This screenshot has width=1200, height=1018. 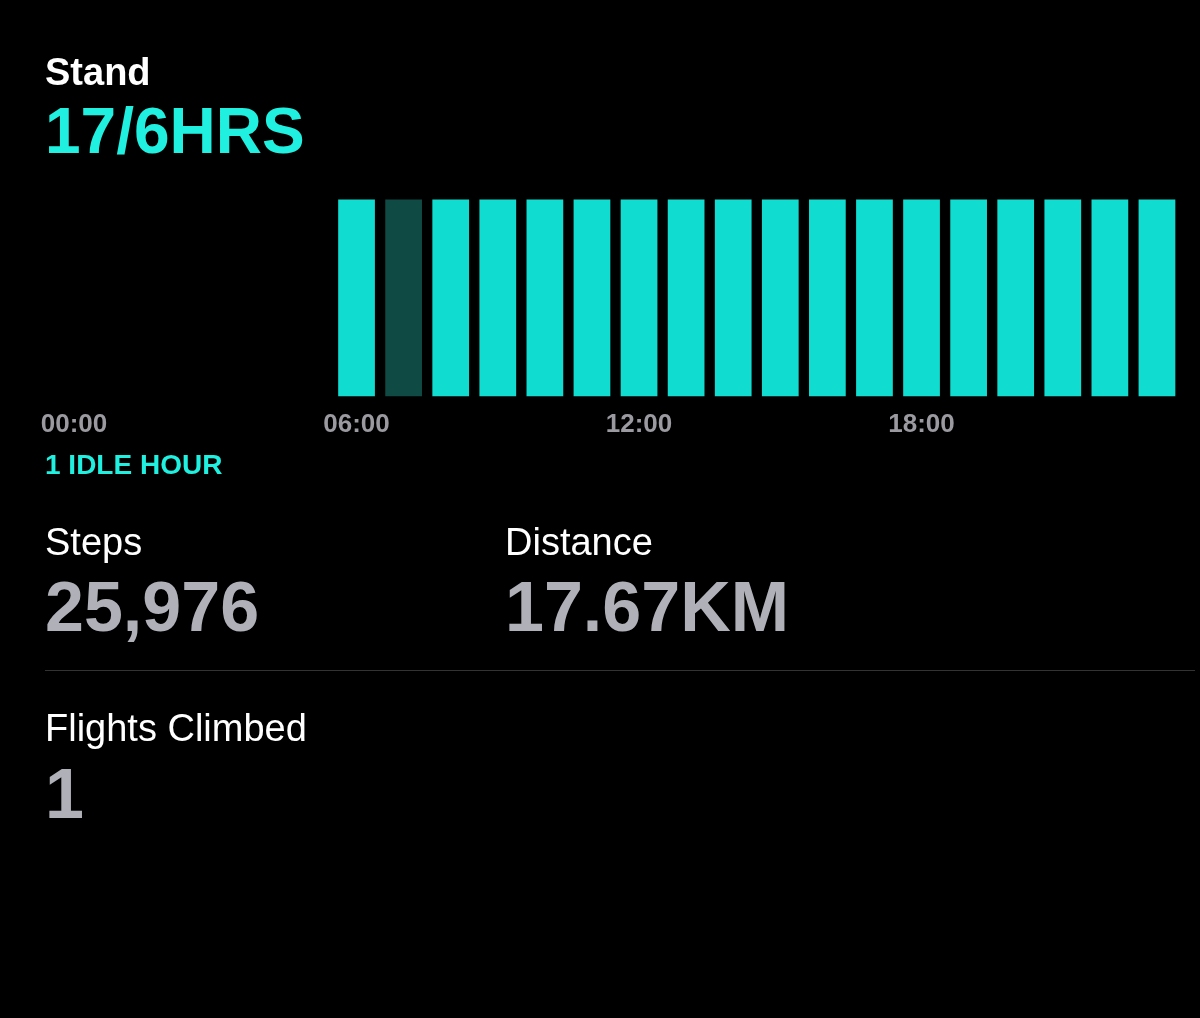 What do you see at coordinates (648, 607) in the screenshot?
I see `text: 17.67KM` at bounding box center [648, 607].